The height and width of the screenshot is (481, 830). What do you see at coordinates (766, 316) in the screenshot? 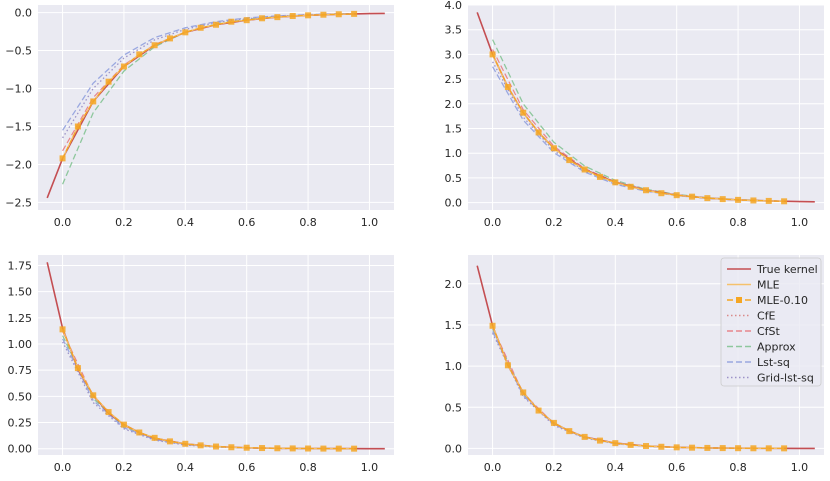
I see `legend-label: CfE` at bounding box center [766, 316].